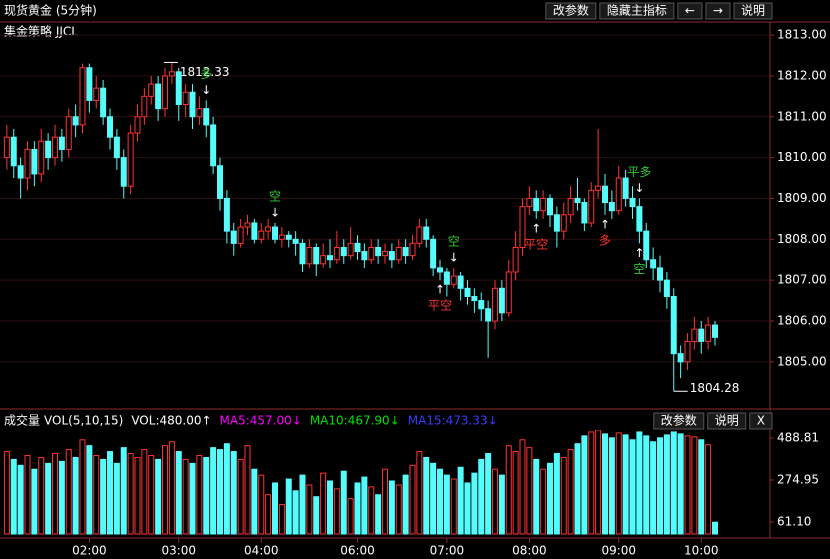 This screenshot has width=830, height=559. I want to click on x-tick-label: 06:00, so click(357, 551).